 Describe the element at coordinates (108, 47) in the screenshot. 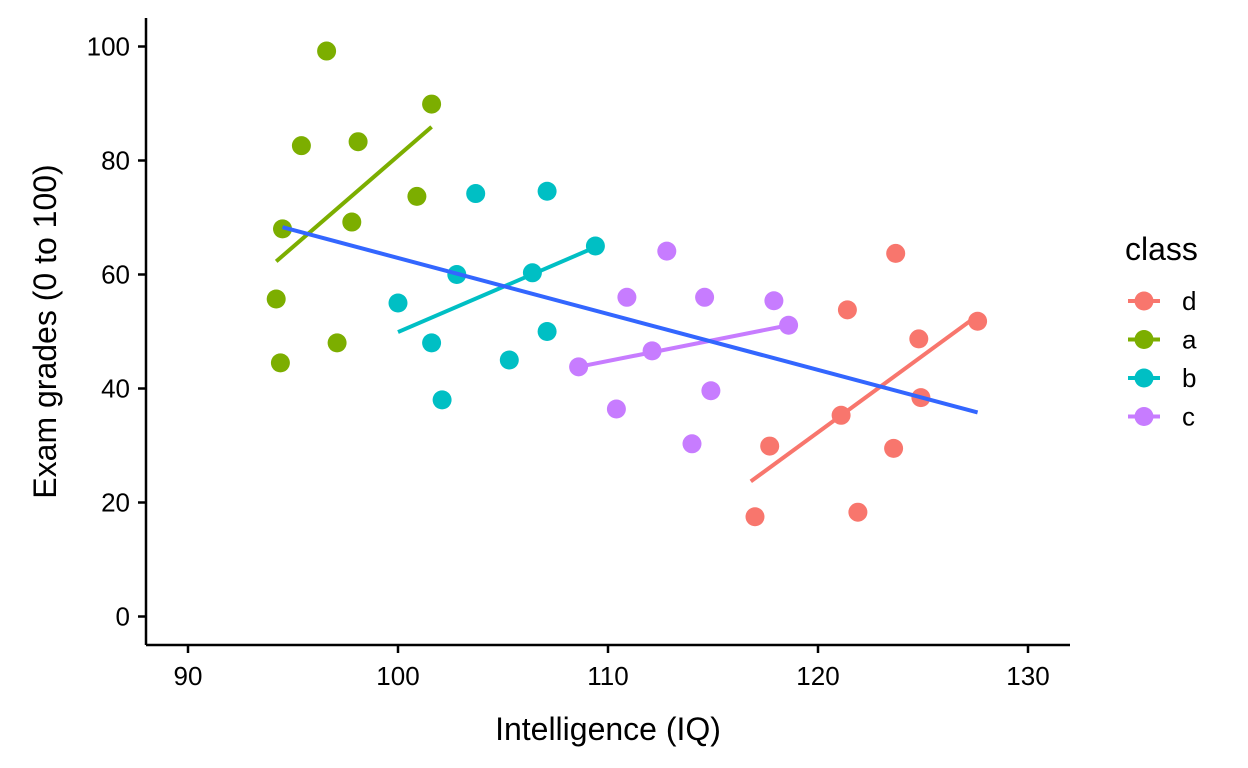

I see `y-tick-label: 100` at that location.